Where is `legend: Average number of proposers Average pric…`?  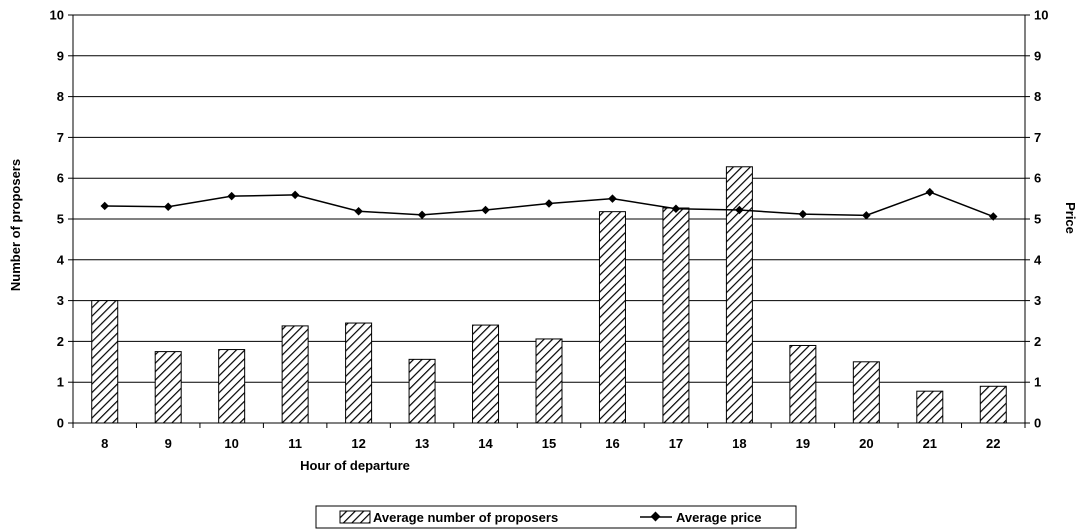
legend: Average number of proposers Average pric… is located at coordinates (556, 517).